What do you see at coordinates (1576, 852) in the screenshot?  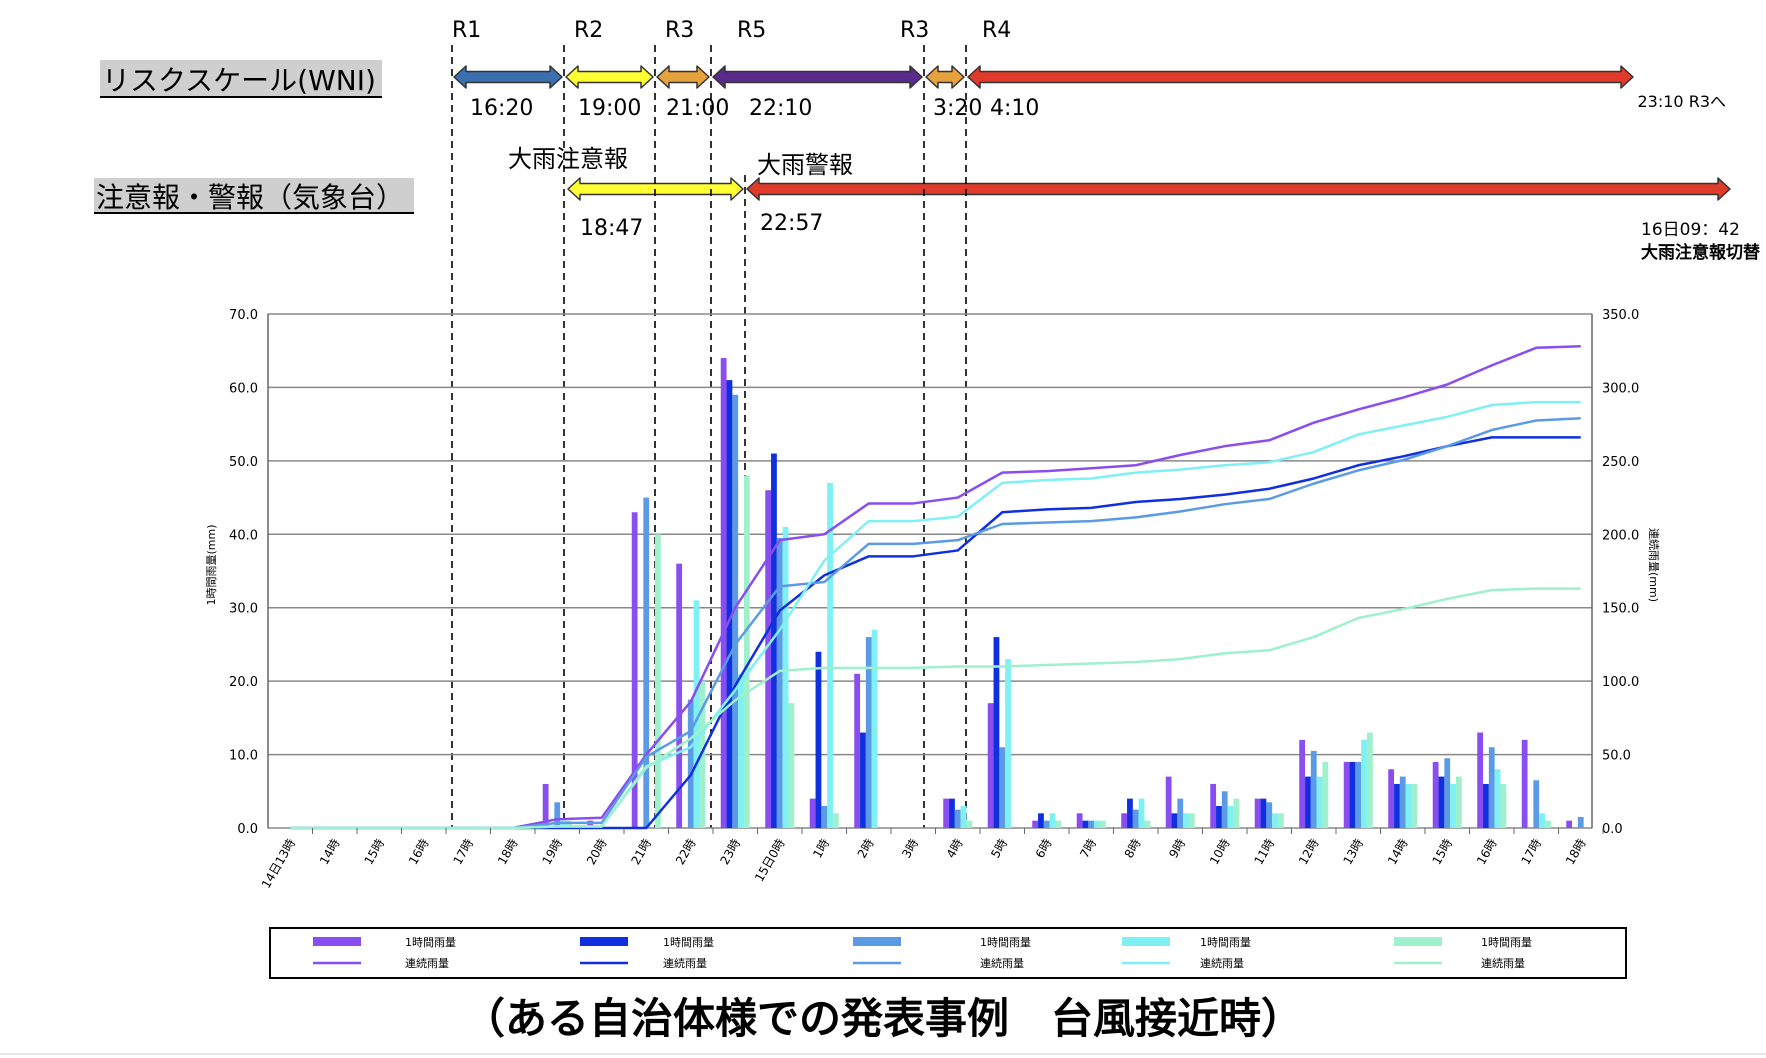 I see `x-tick-label: 18時` at bounding box center [1576, 852].